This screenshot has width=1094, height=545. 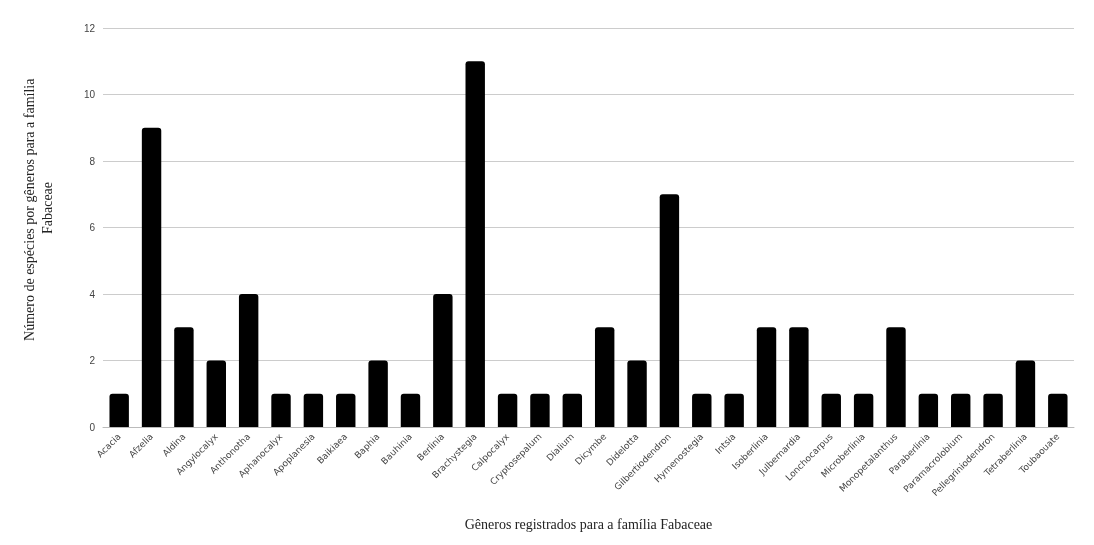 What do you see at coordinates (92, 427) in the screenshot?
I see `y-tick-label: 0` at bounding box center [92, 427].